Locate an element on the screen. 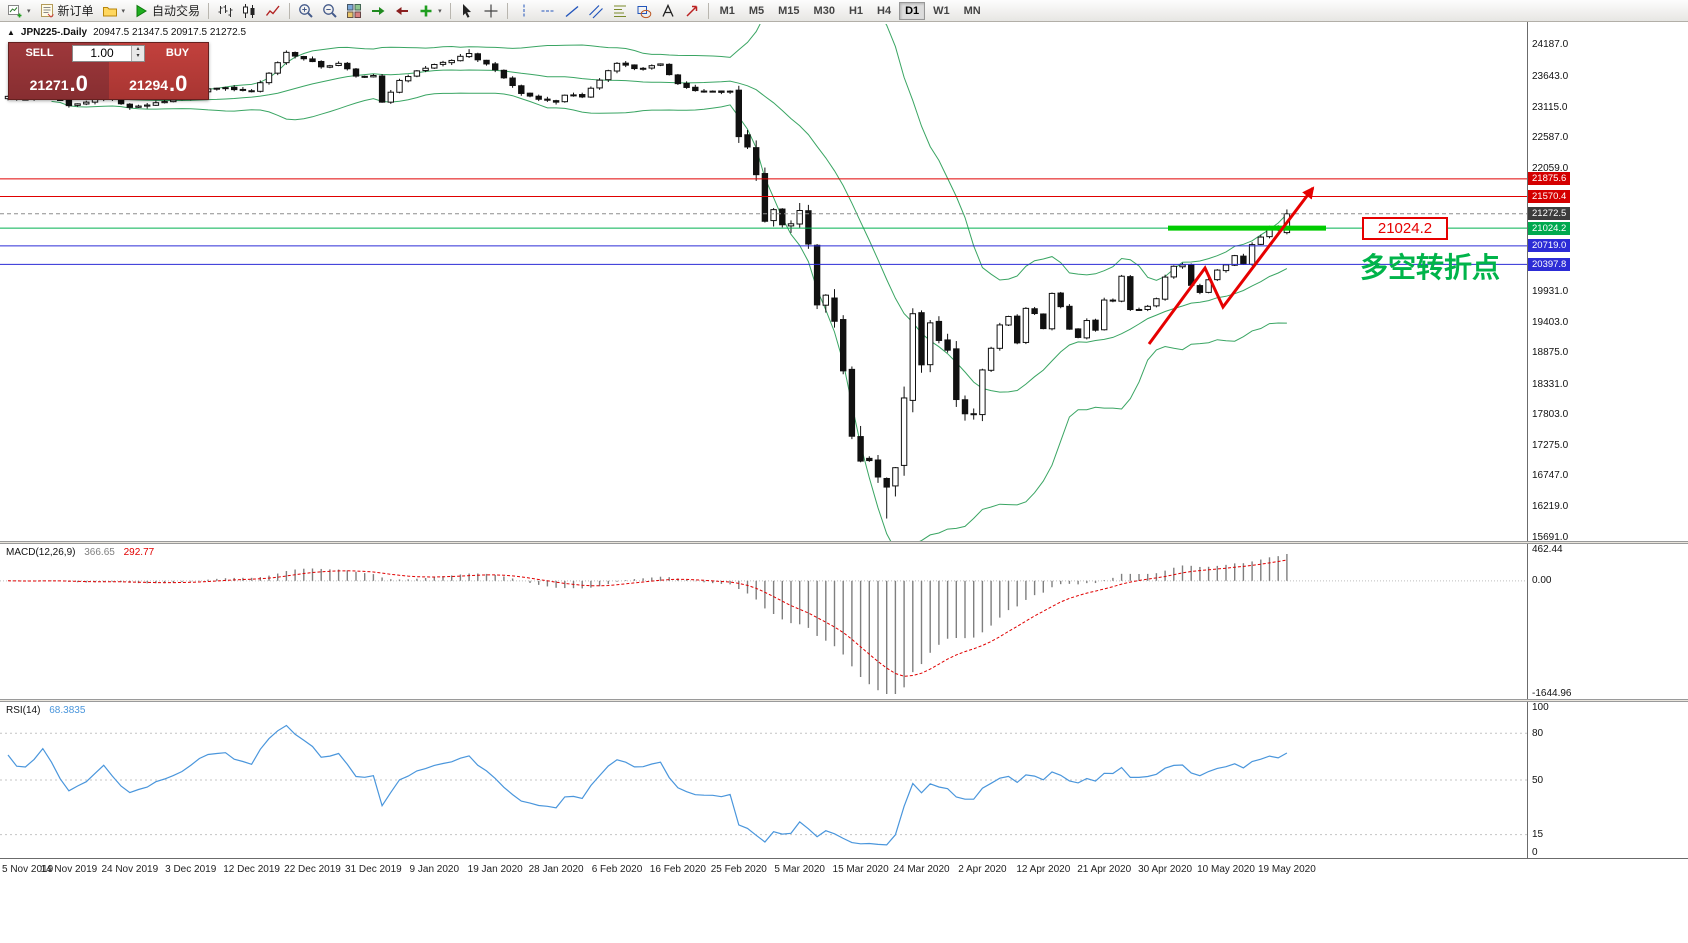 The width and height of the screenshot is (1688, 943). cursor-button is located at coordinates (467, 11).